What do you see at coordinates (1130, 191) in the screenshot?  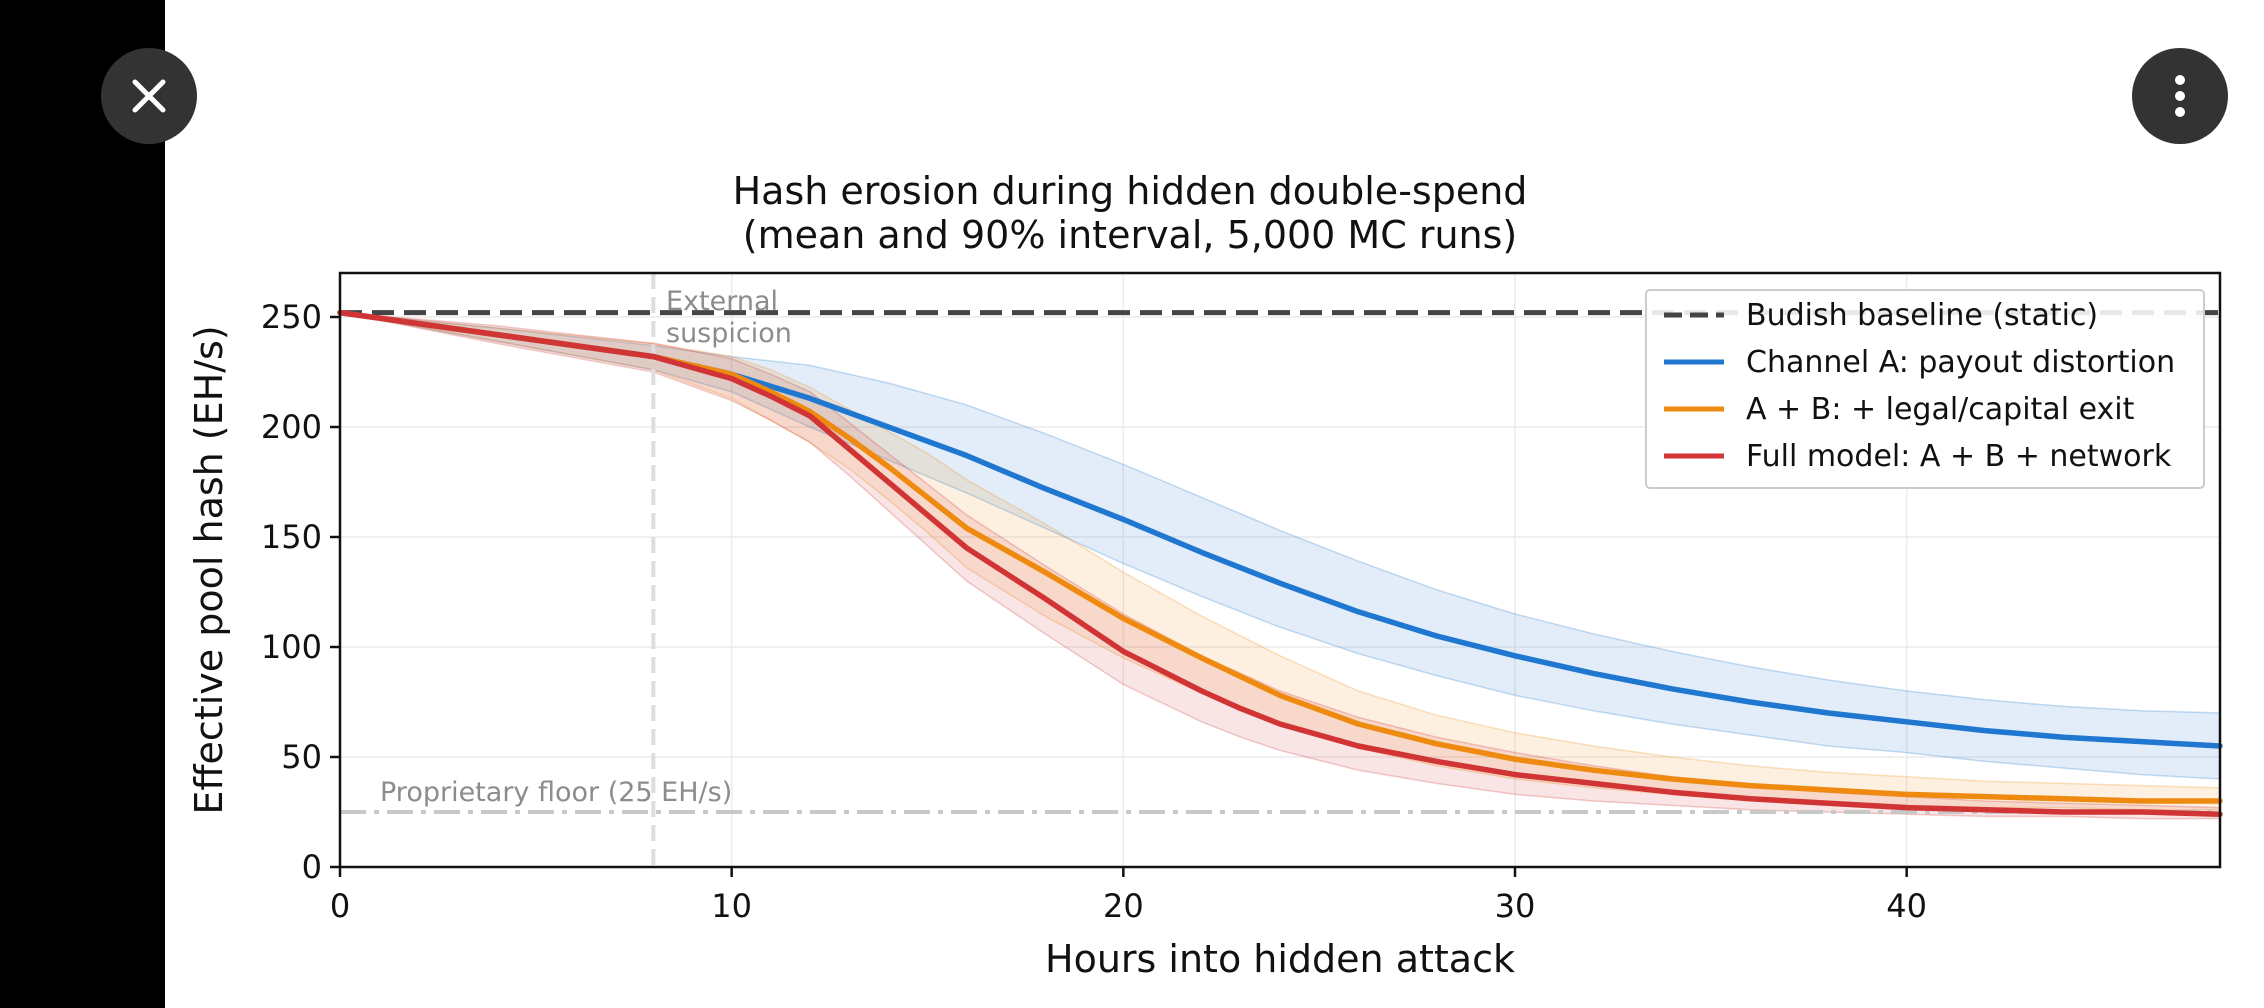 I see `chart-title-line-1: Hash erosion during hidden double-spend` at bounding box center [1130, 191].